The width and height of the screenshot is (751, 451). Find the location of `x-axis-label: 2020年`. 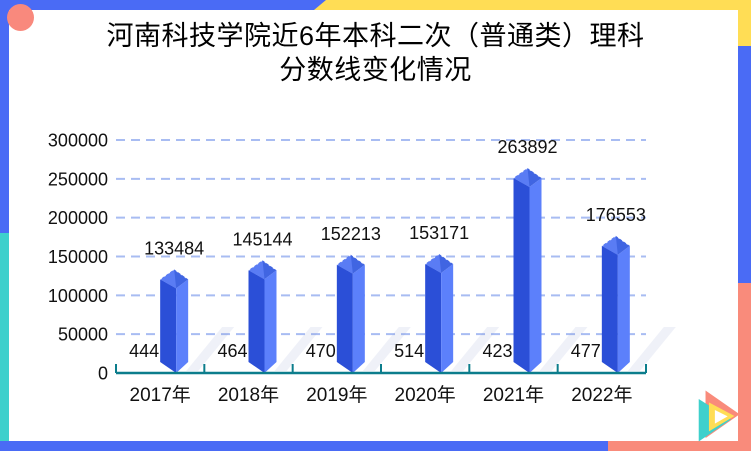

x-axis-label: 2020年 is located at coordinates (425, 395).